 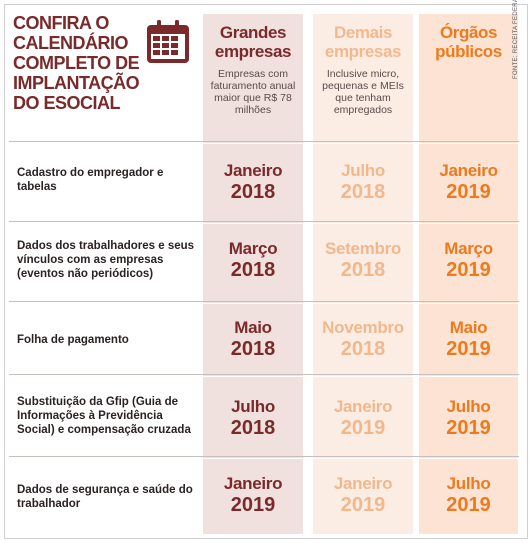 I want to click on cell-orgaos: Janeiro 2019, so click(x=468, y=182).